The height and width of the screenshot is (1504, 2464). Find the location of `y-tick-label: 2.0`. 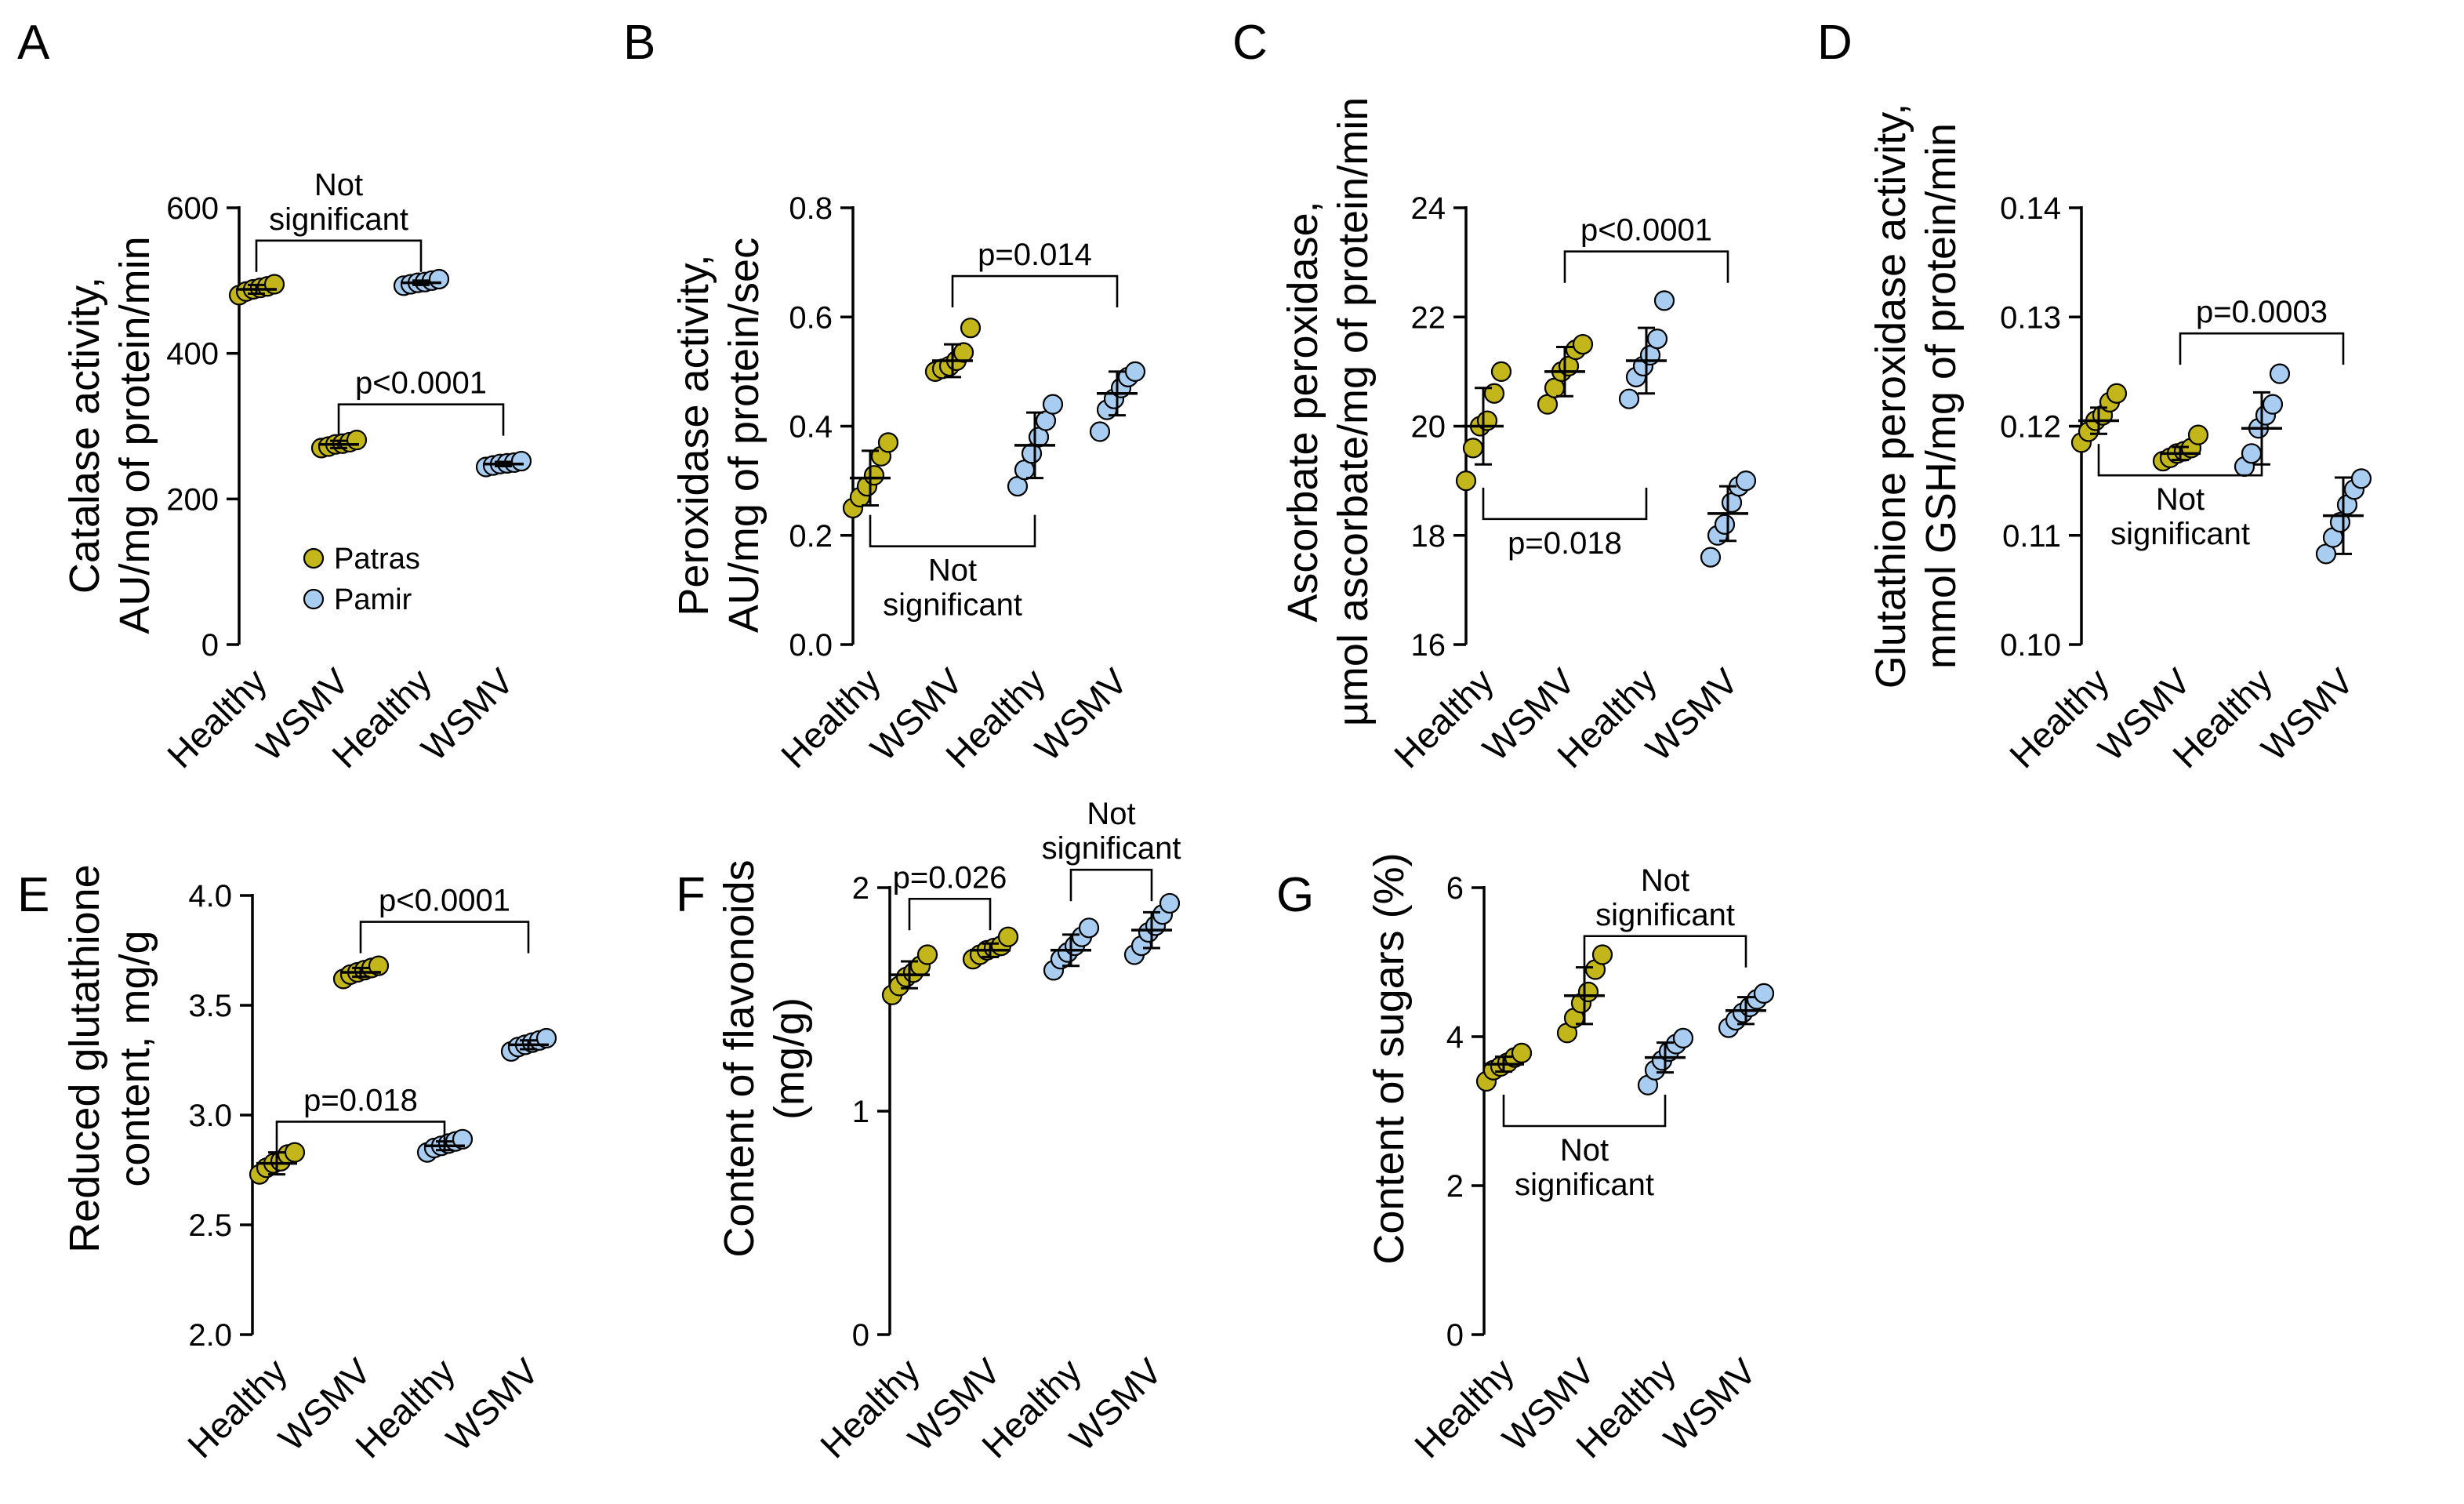

y-tick-label: 2.0 is located at coordinates (210, 1336).